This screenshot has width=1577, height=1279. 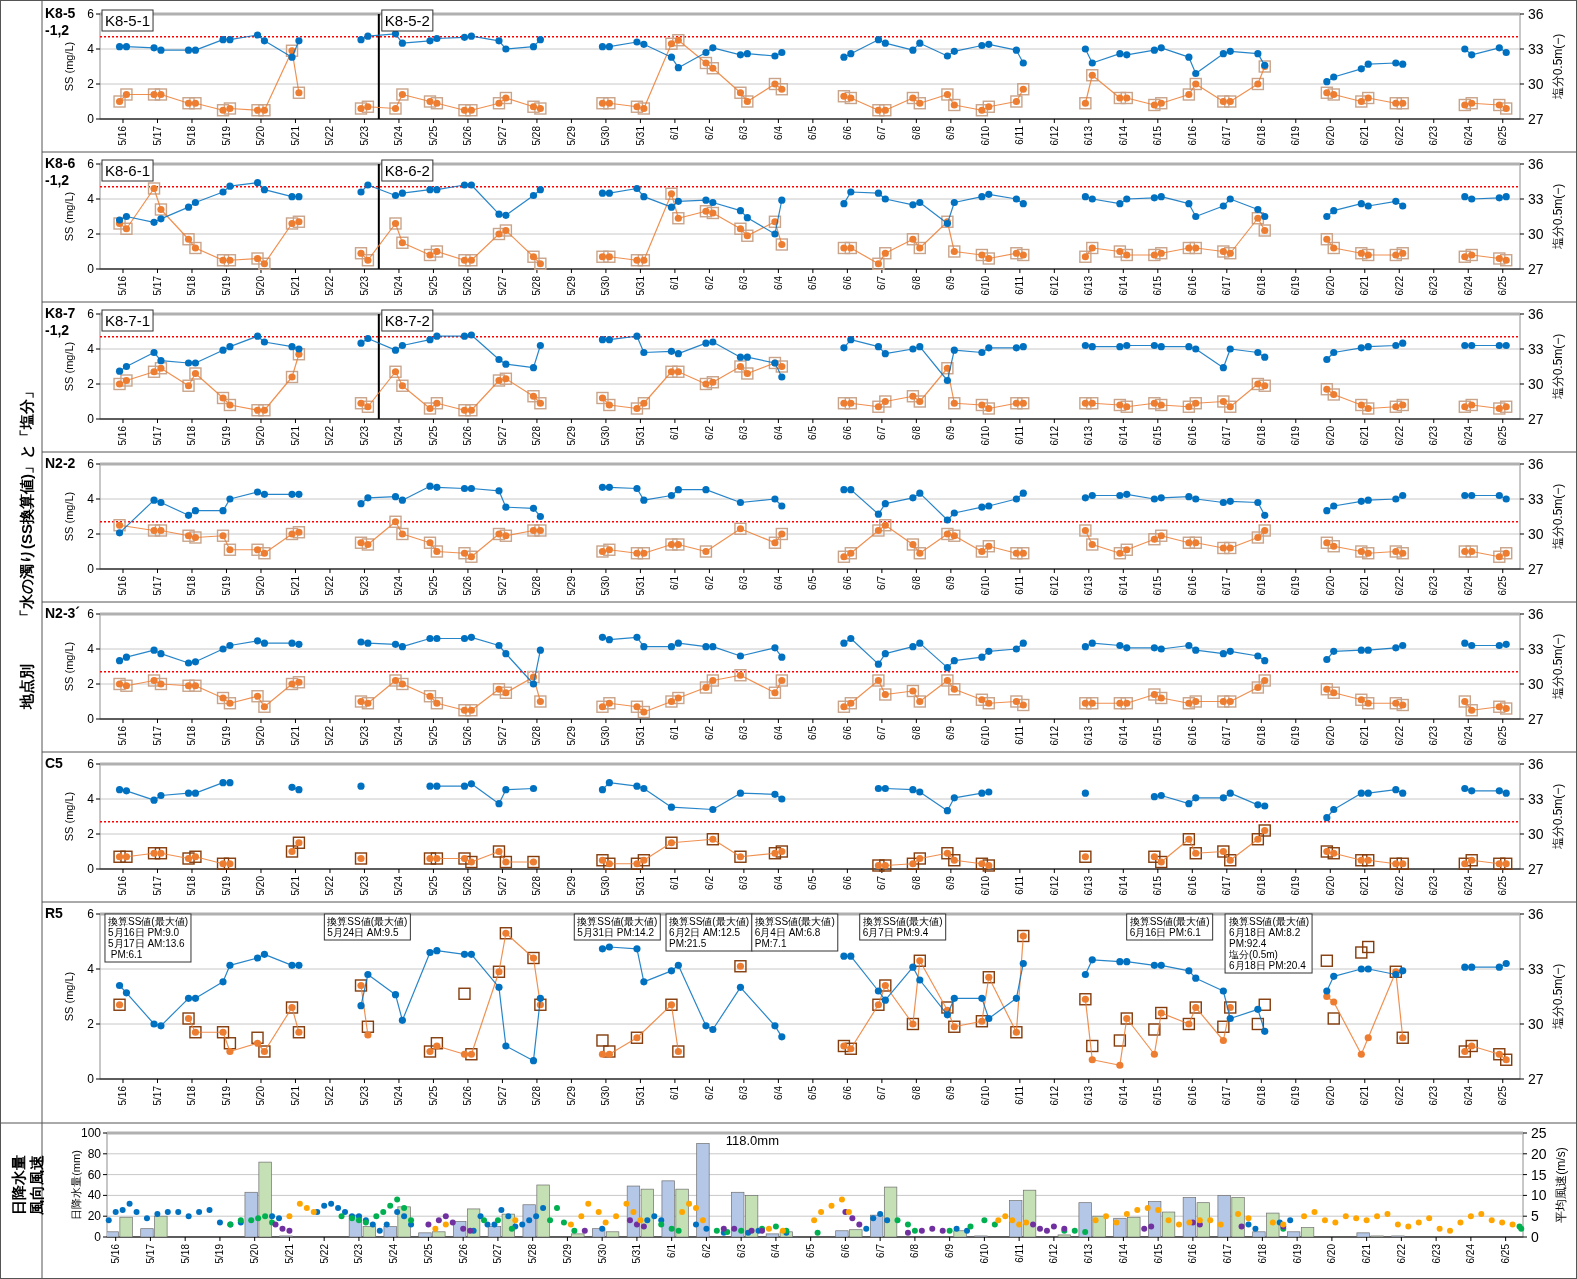 What do you see at coordinates (1434, 735) in the screenshot?
I see `x-tick-label: 6/23` at bounding box center [1434, 735].